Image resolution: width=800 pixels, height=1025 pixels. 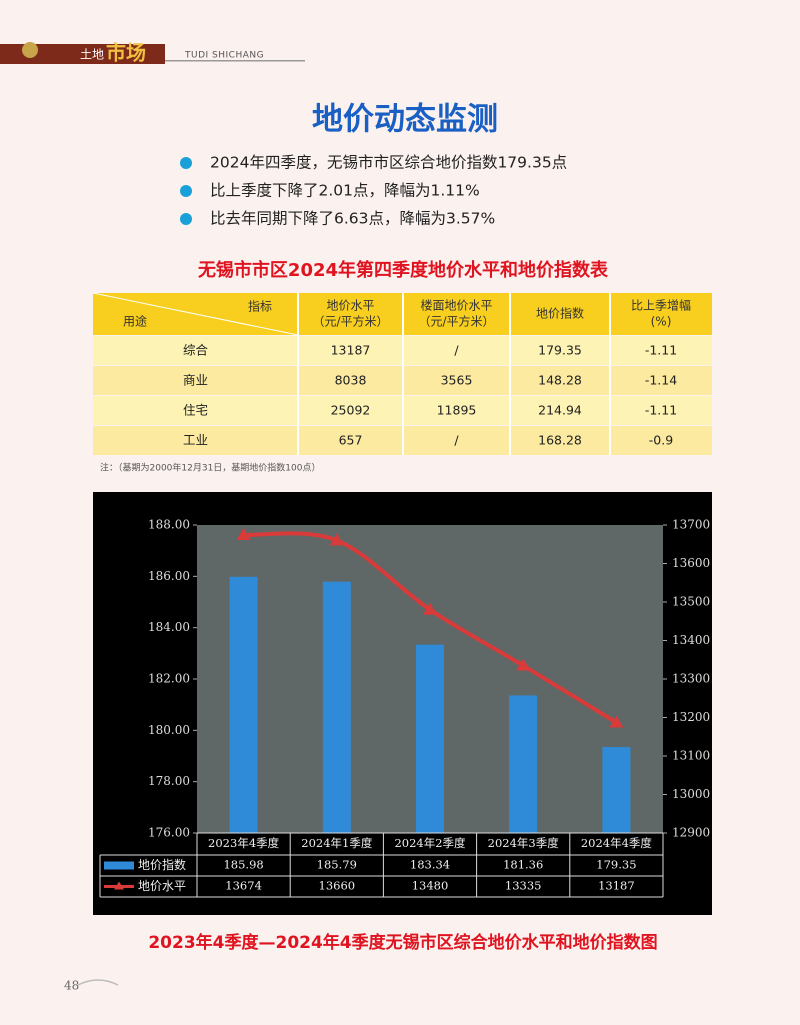 What do you see at coordinates (350, 306) in the screenshot?
I see `column-header: 地价水平` at bounding box center [350, 306].